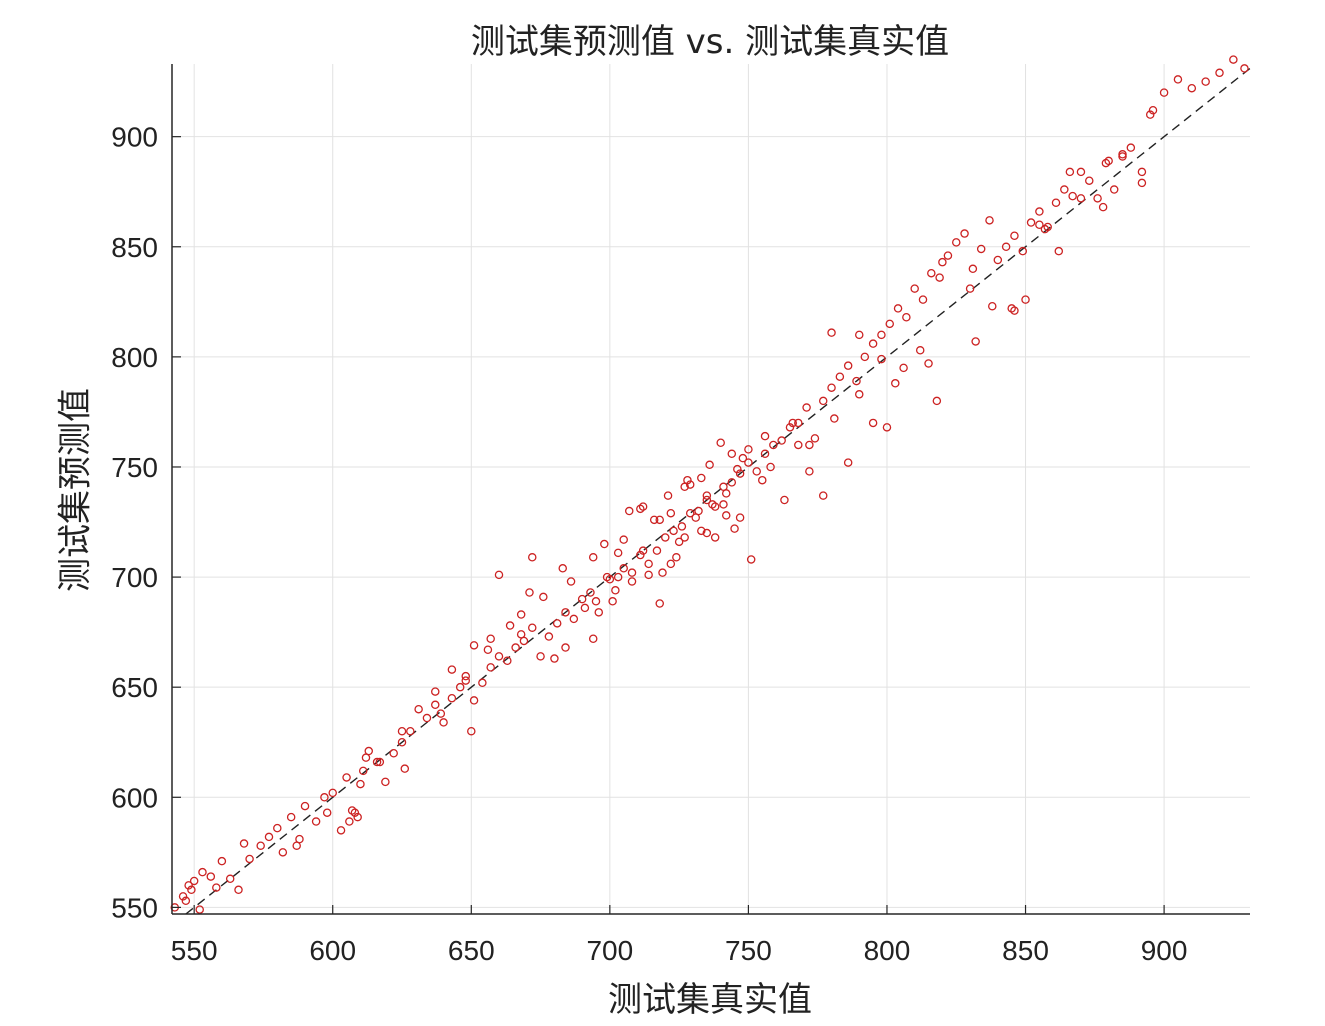 Image resolution: width=1325 pixels, height=1026 pixels. I want to click on x-tick-label: 750, so click(748, 950).